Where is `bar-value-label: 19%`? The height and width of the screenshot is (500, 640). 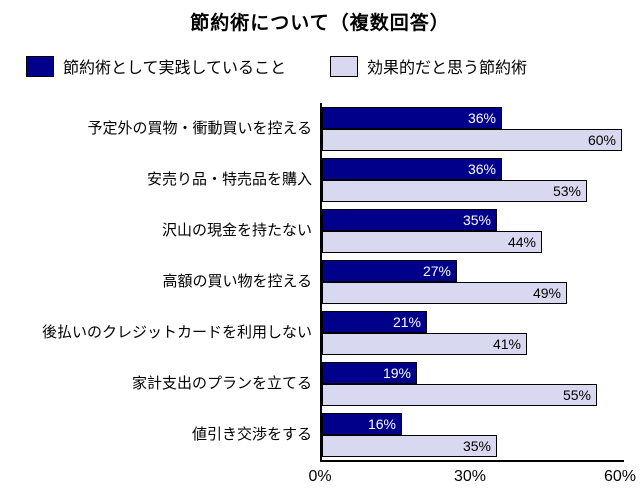 bar-value-label: 19% is located at coordinates (396, 372).